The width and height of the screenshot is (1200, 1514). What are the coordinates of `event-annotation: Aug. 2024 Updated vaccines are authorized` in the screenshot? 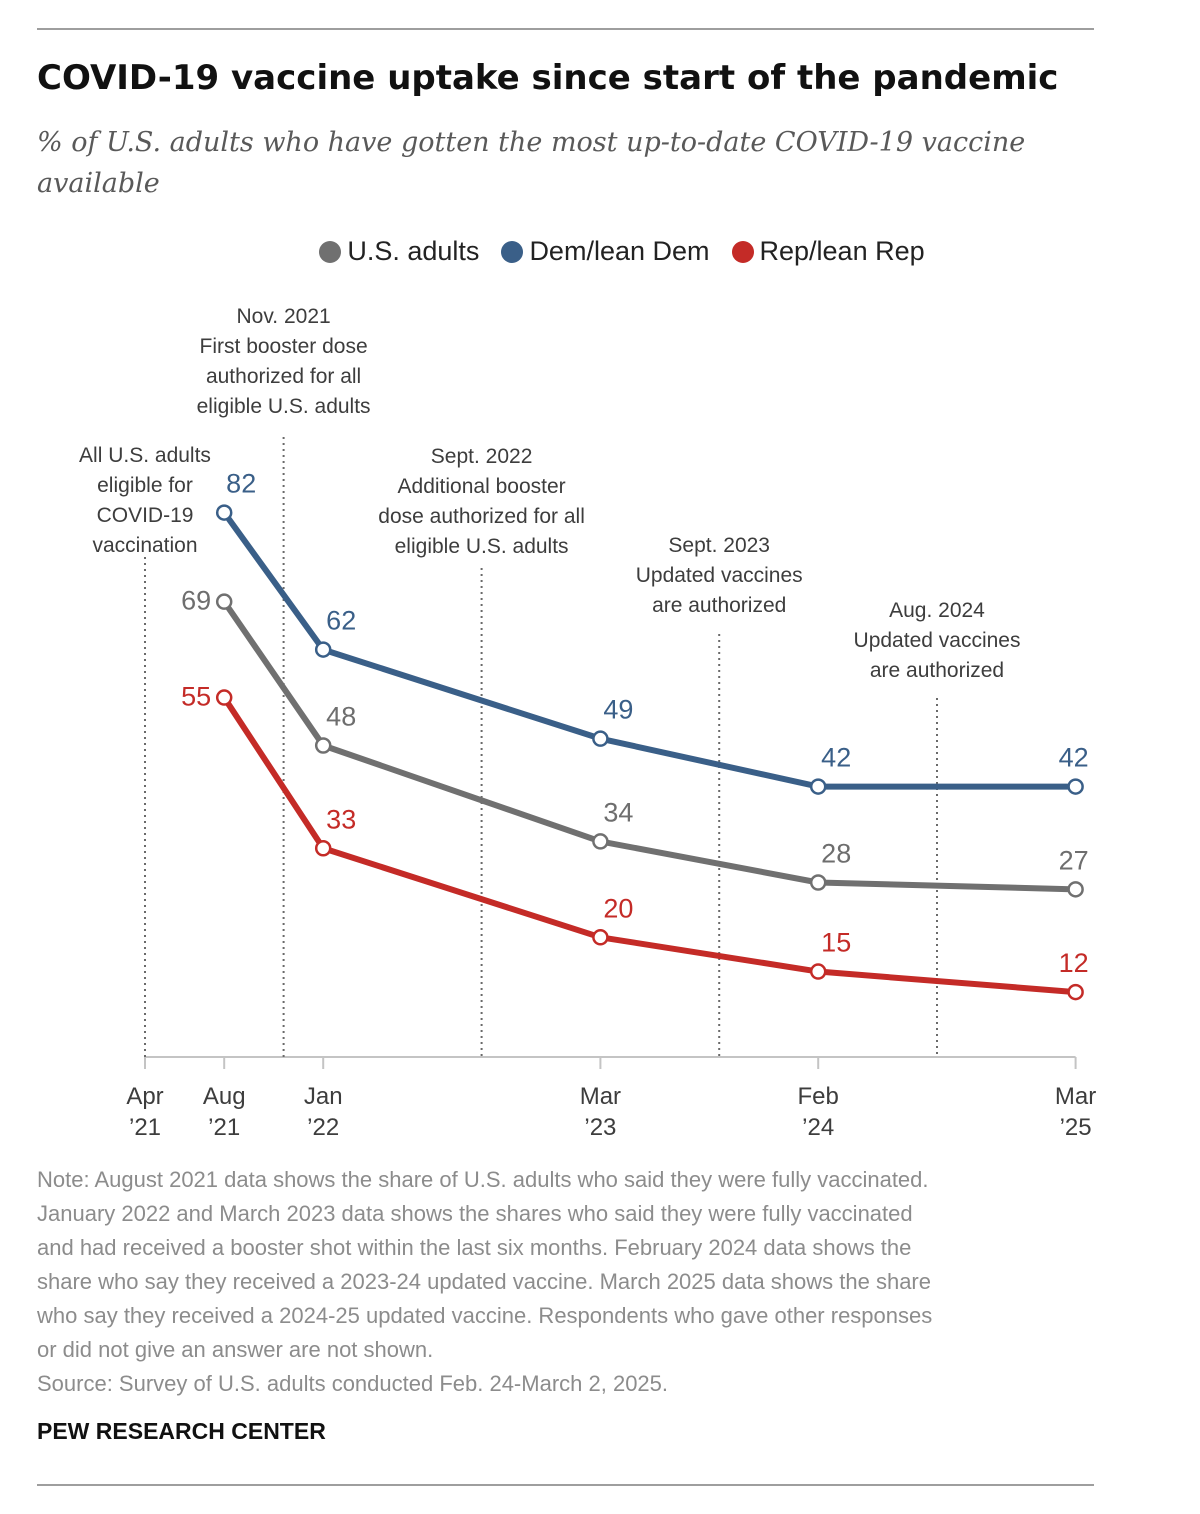 It's located at (937, 640).